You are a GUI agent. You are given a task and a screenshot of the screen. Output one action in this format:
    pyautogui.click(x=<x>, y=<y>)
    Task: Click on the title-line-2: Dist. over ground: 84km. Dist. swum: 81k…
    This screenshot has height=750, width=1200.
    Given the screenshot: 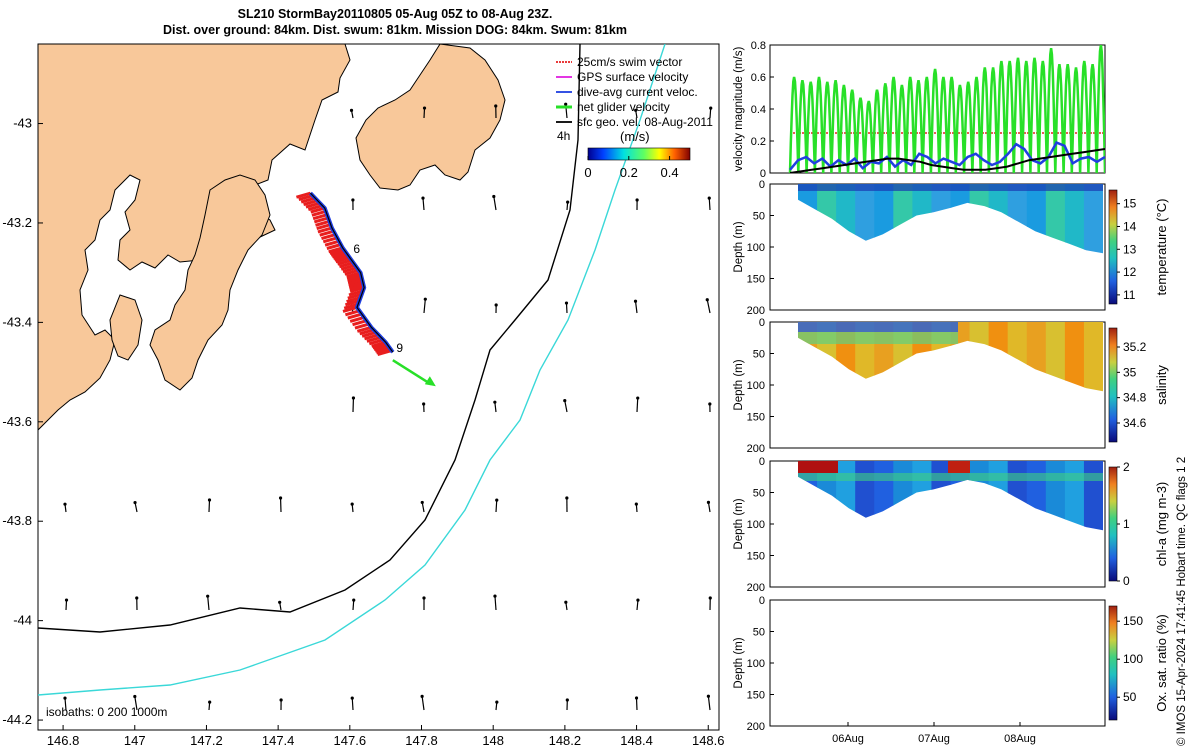 What is the action you would take?
    pyautogui.click(x=394, y=30)
    